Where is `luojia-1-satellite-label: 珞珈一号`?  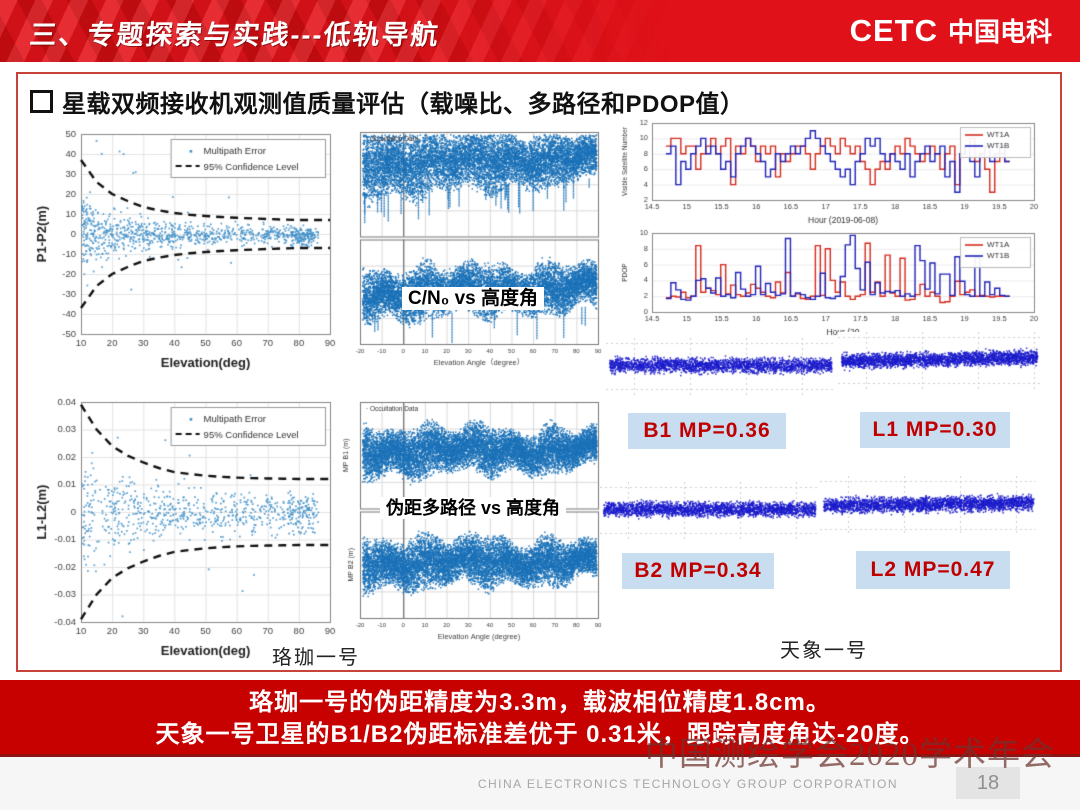 luojia-1-satellite-label: 珞珈一号 is located at coordinates (316, 658).